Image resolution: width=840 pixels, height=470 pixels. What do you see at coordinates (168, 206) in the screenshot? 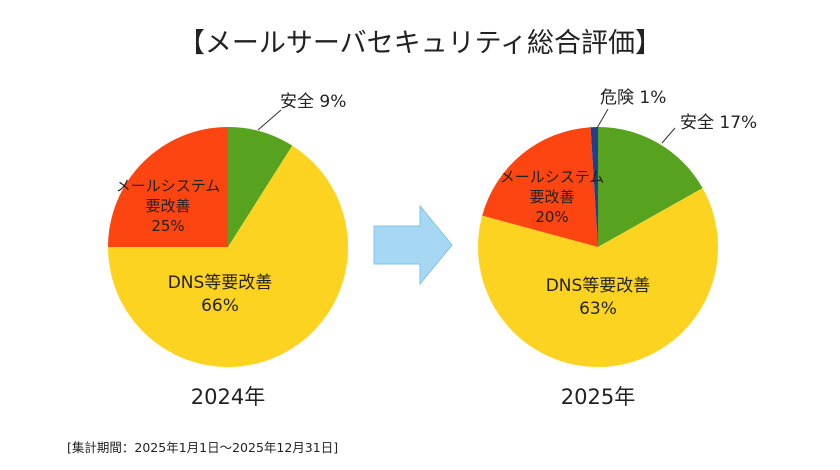
I see `data-label: メールシステム要改善 25%` at bounding box center [168, 206].